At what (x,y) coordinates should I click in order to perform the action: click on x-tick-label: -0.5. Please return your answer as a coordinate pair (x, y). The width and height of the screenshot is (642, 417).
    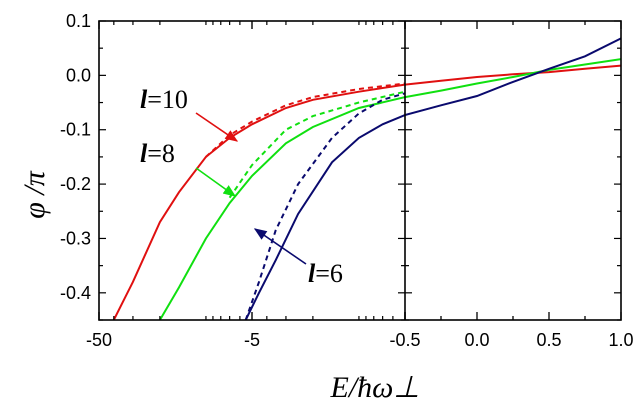
    Looking at the image, I should click on (404, 340).